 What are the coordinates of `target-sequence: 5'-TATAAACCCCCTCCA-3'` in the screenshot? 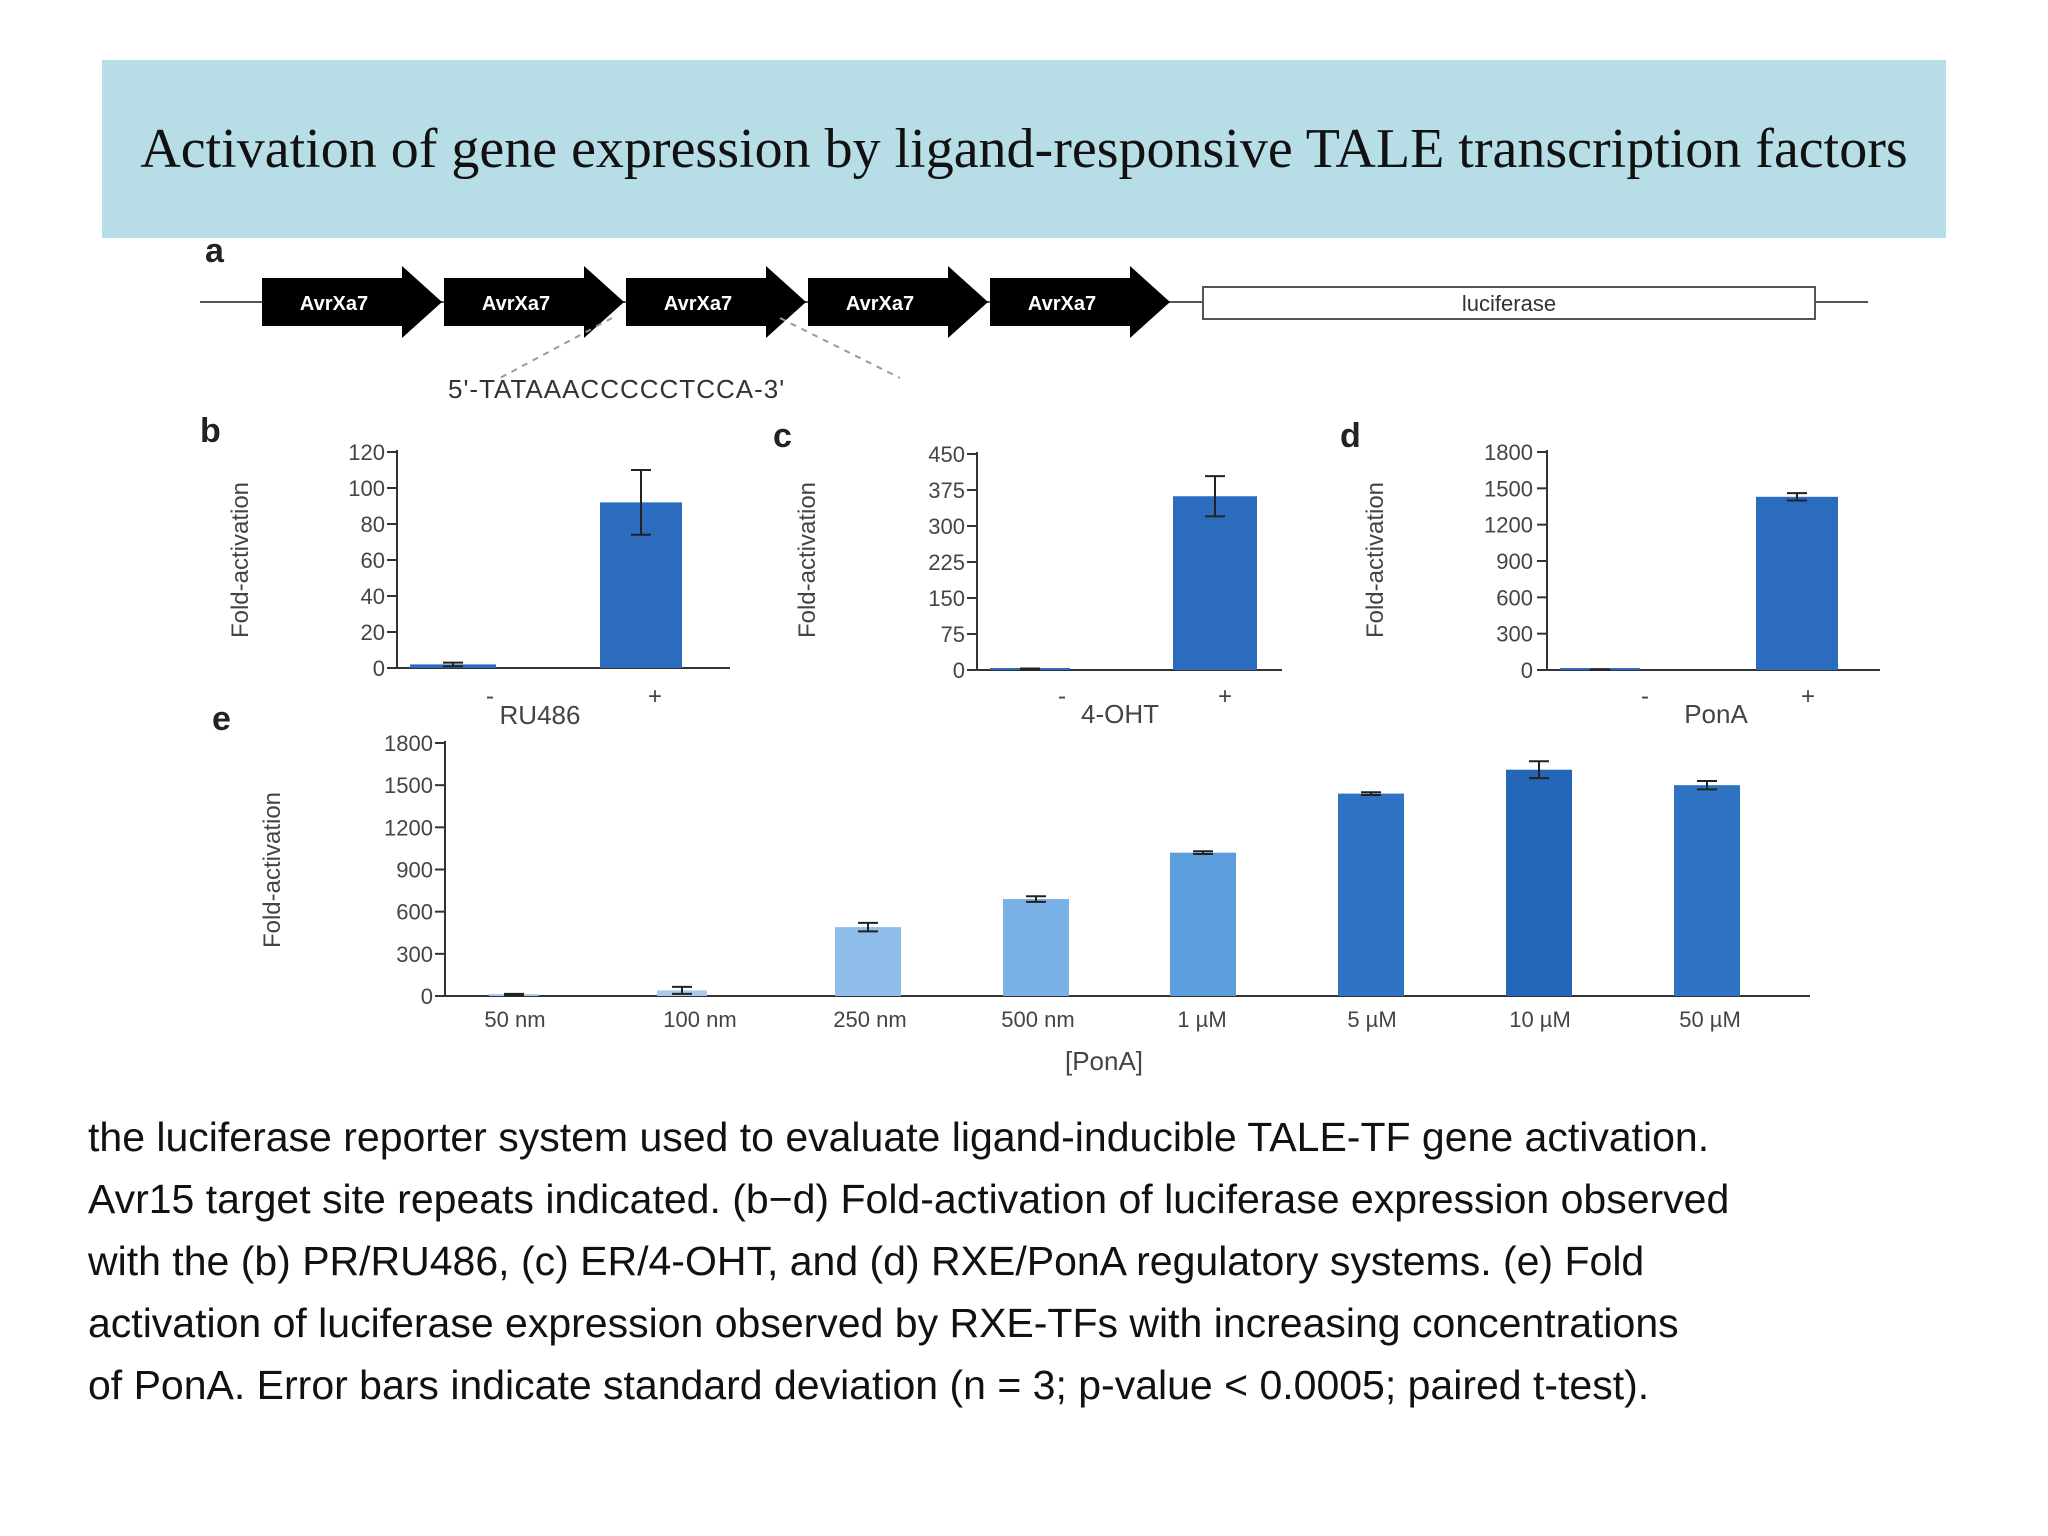 It's located at (616, 389).